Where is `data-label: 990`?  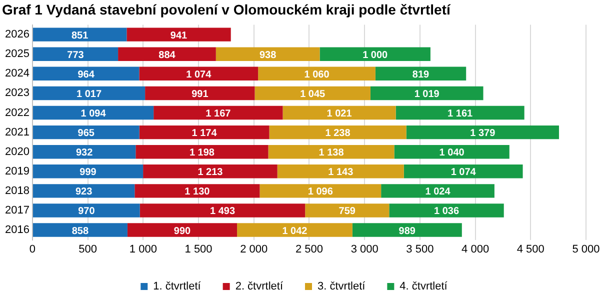
data-label: 990 is located at coordinates (183, 231).